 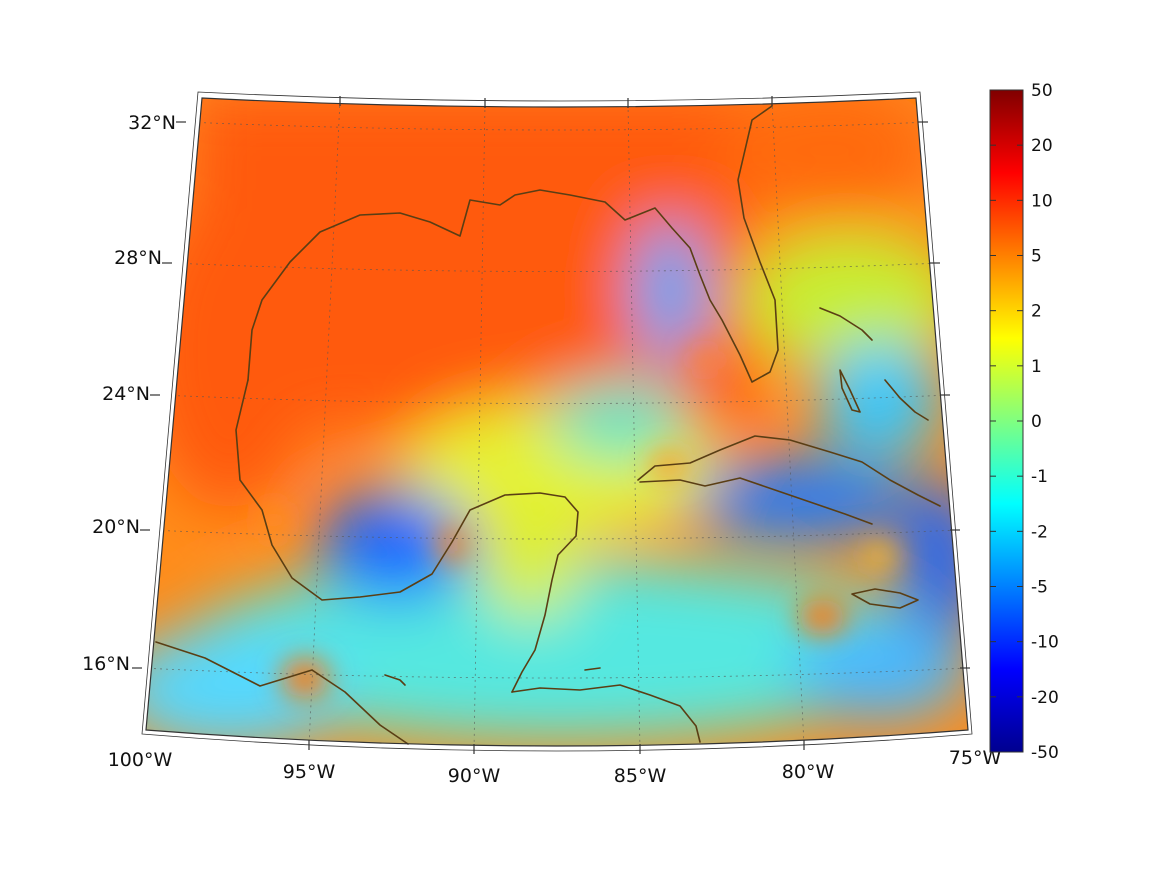 What do you see at coordinates (126, 394) in the screenshot?
I see `lat-label-24: 24°N` at bounding box center [126, 394].